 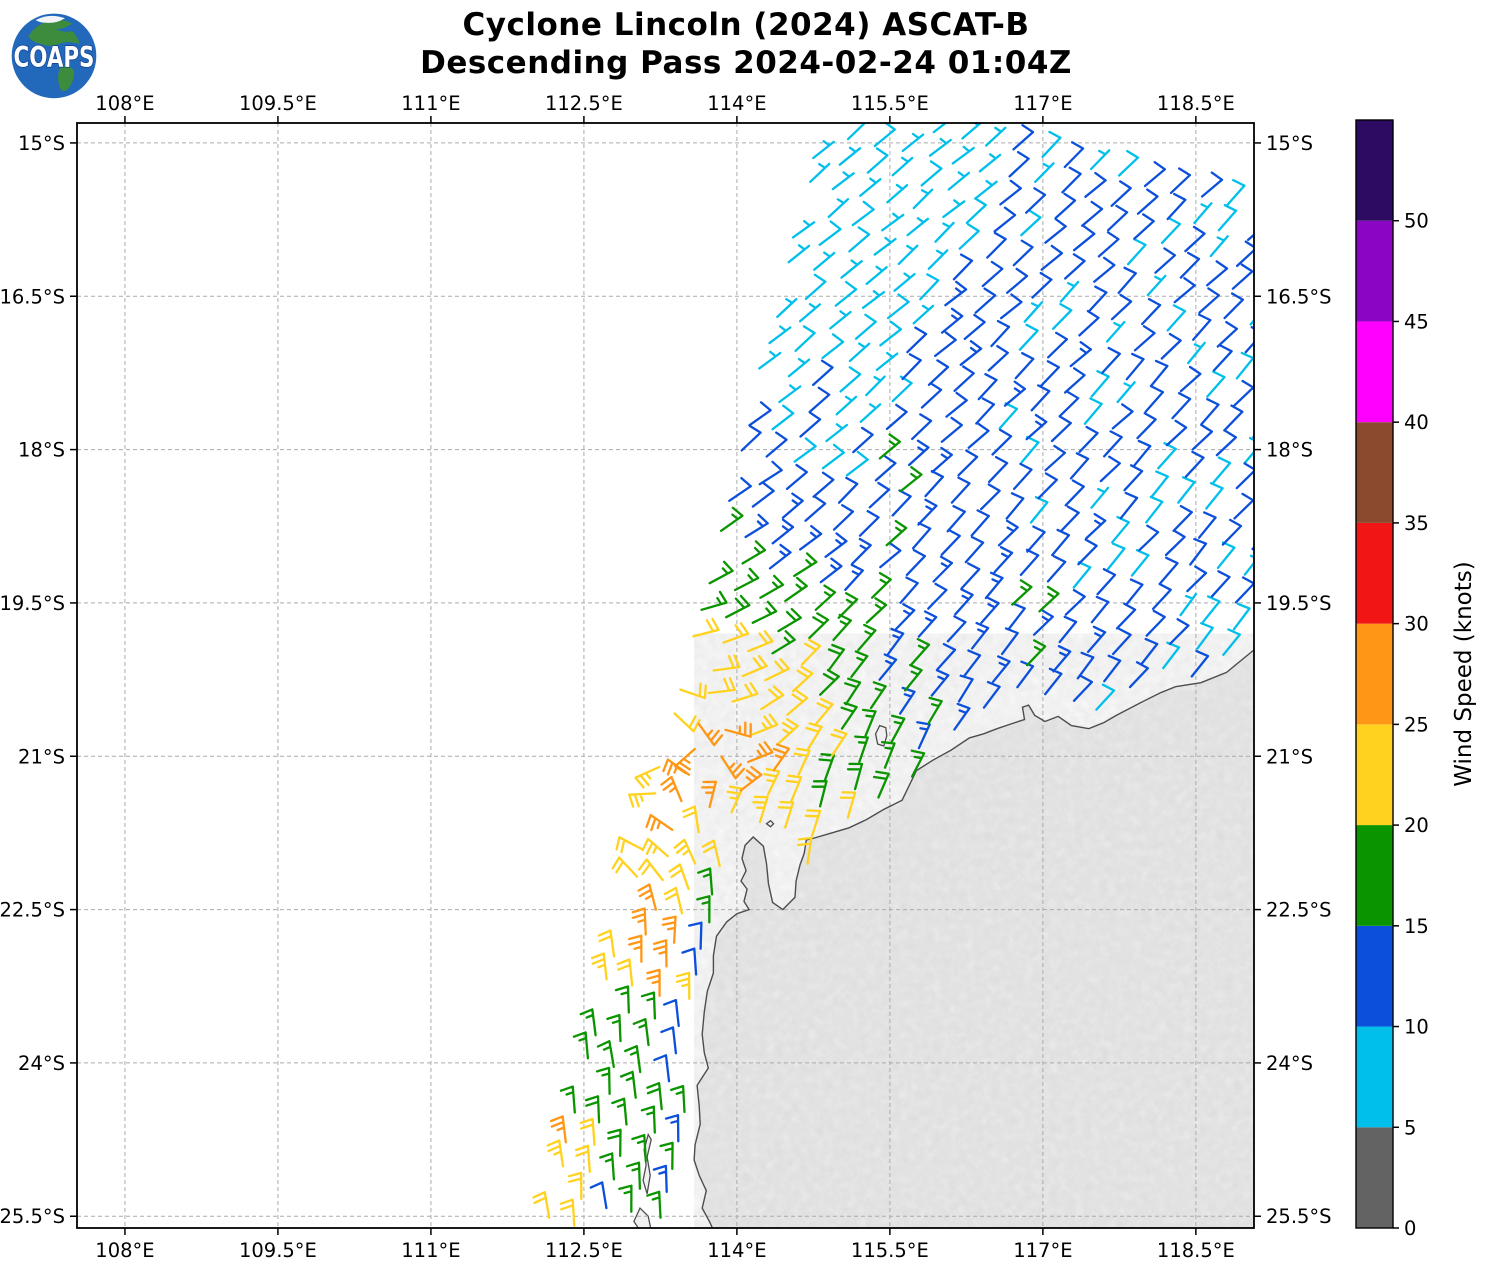 I want to click on x-tick-label-top: 111°E, so click(x=430, y=103).